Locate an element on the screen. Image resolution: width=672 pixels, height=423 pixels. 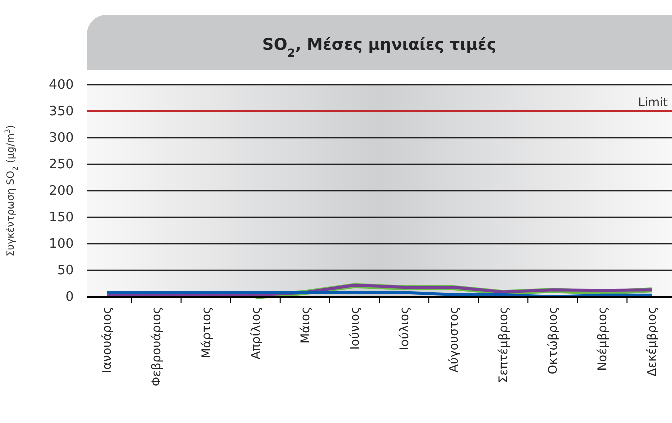
y-tick-label: 0 is located at coordinates (70, 298).